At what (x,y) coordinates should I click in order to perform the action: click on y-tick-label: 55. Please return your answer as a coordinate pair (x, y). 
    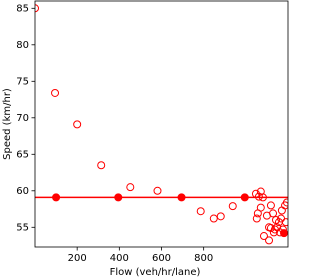
    Looking at the image, I should click on (22, 227).